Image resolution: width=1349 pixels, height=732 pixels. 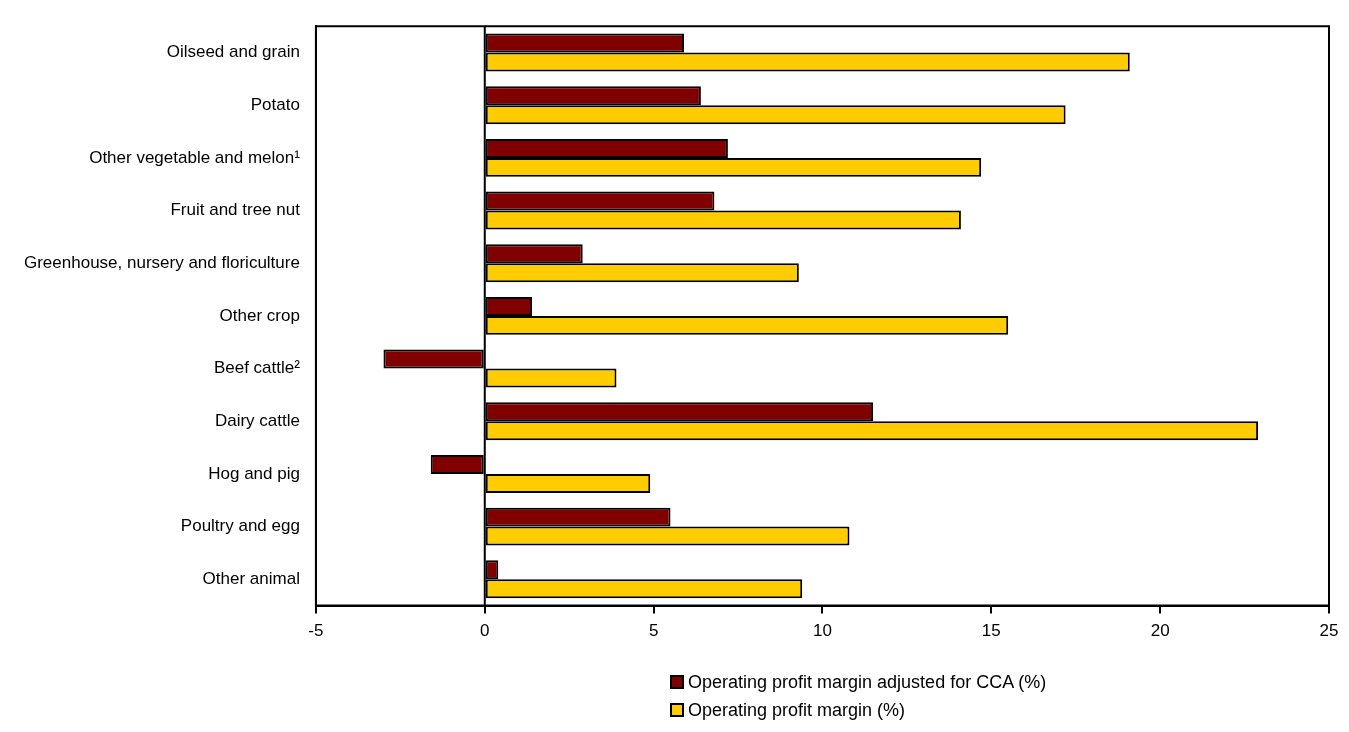 What do you see at coordinates (797, 710) in the screenshot?
I see `legend-label: Operating profit margin (%)` at bounding box center [797, 710].